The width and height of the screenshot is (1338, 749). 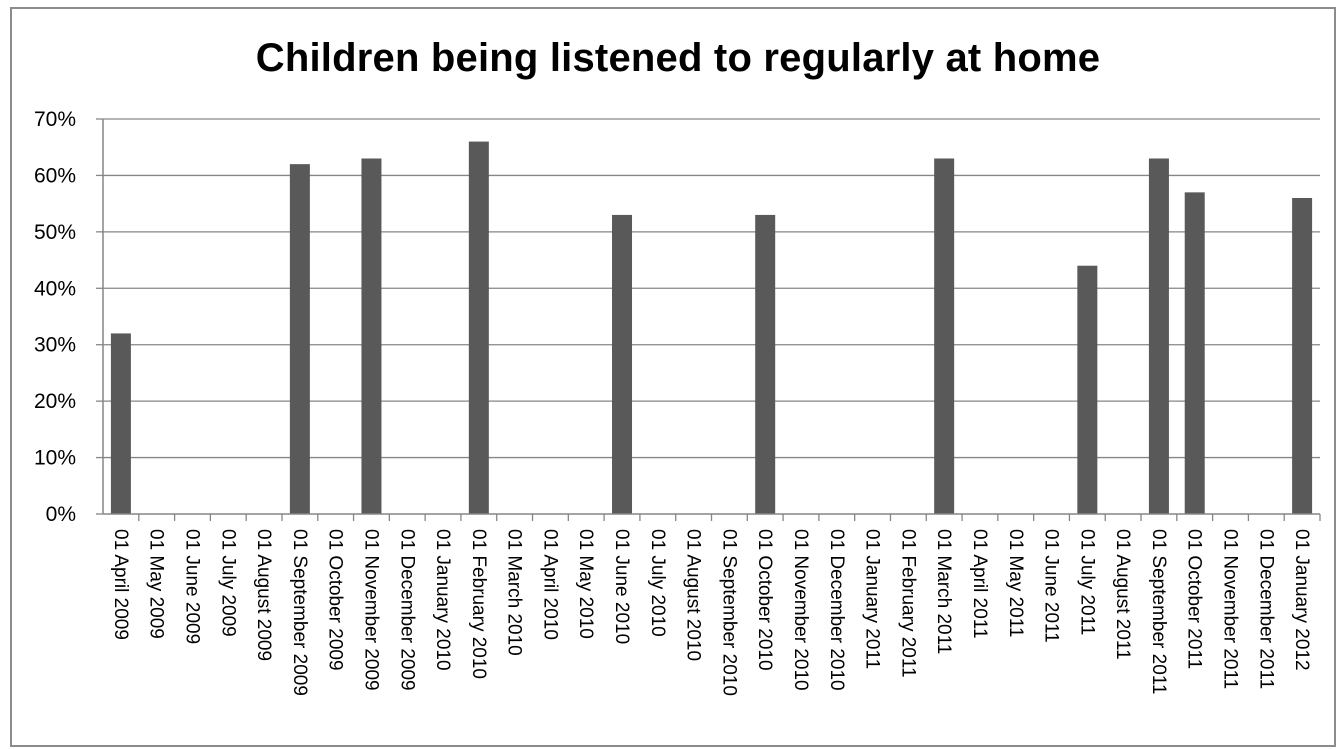 I want to click on x-tick-label: 01 July 2009, so click(x=227, y=583).